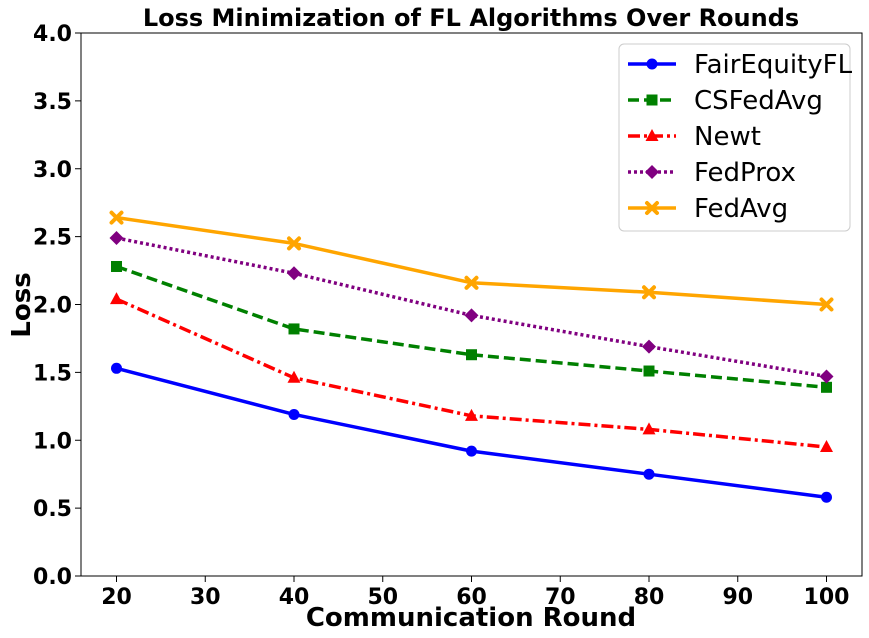  What do you see at coordinates (52, 238) in the screenshot?
I see `y-tick-label: 2.5` at bounding box center [52, 238].